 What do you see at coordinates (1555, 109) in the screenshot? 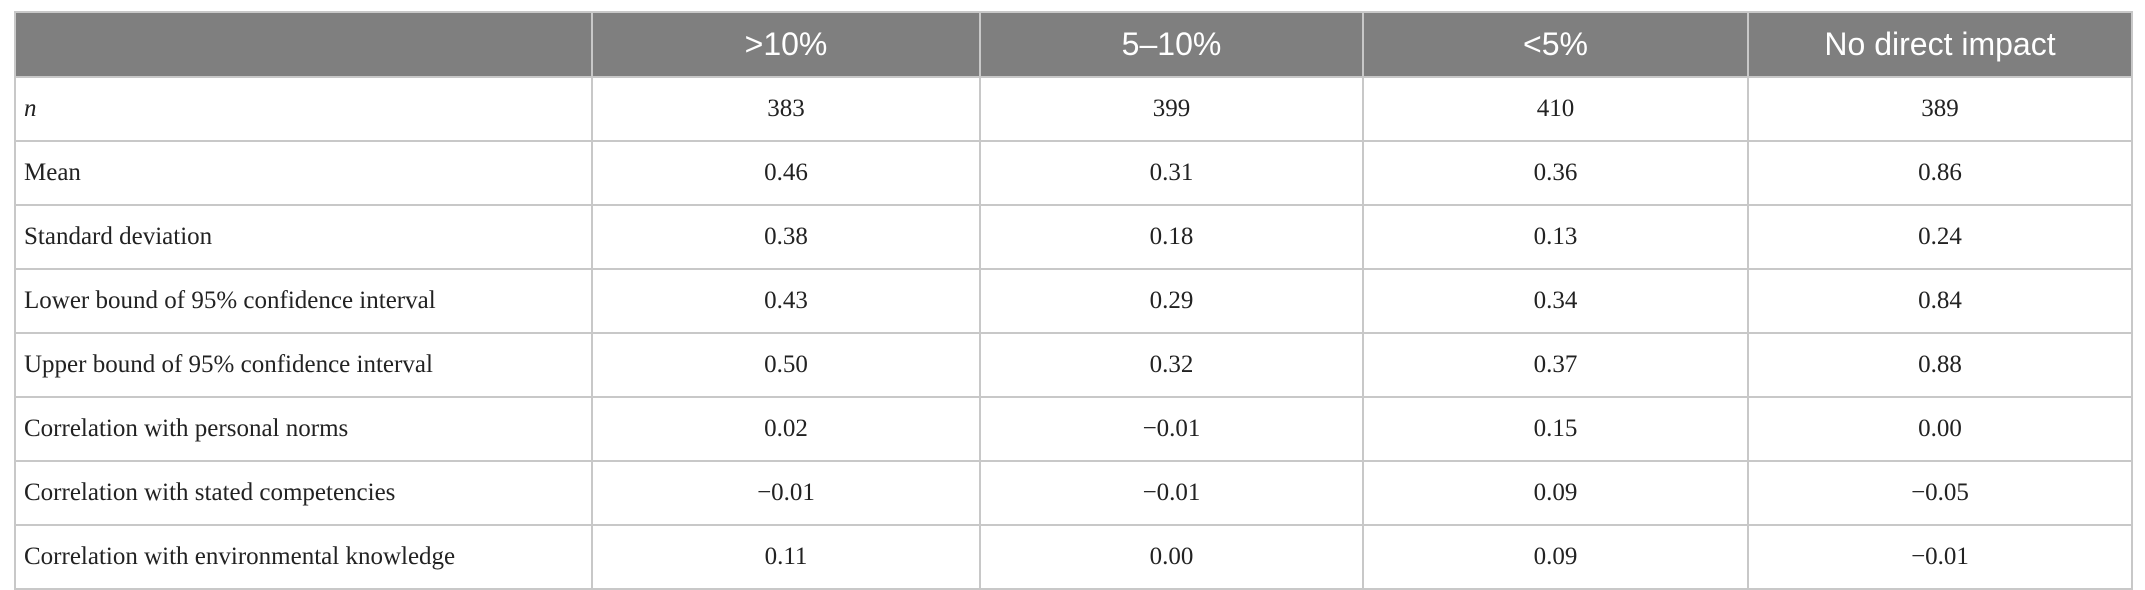
I see `table-cell: 410` at bounding box center [1555, 109].